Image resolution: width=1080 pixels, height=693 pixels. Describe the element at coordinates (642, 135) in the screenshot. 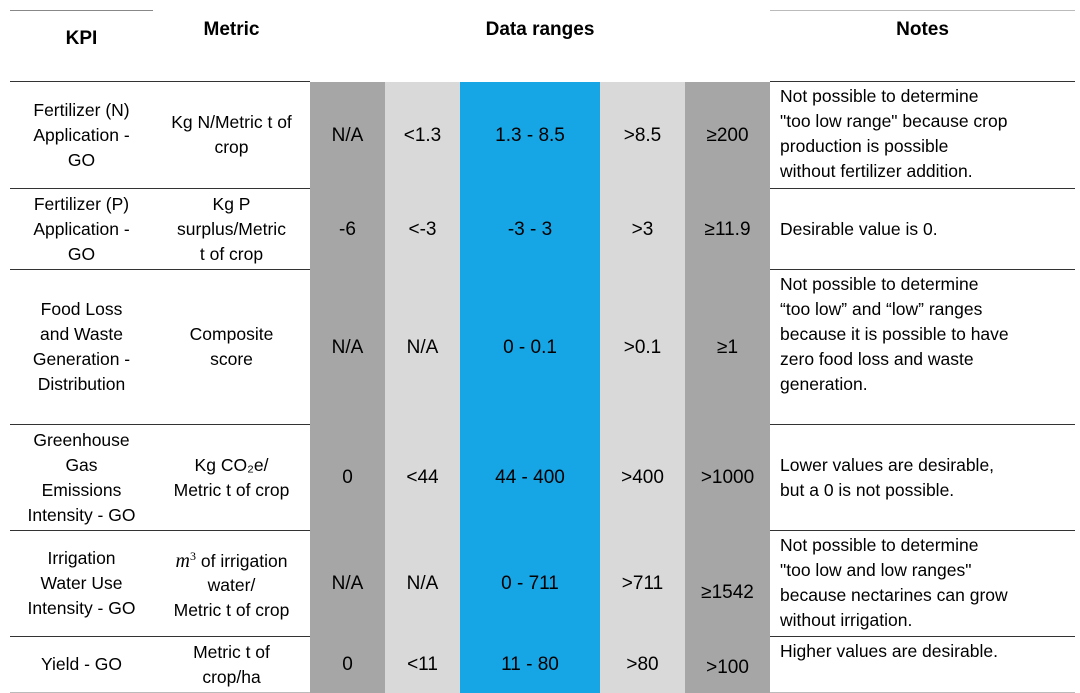

I see `range-high: >8.5` at that location.